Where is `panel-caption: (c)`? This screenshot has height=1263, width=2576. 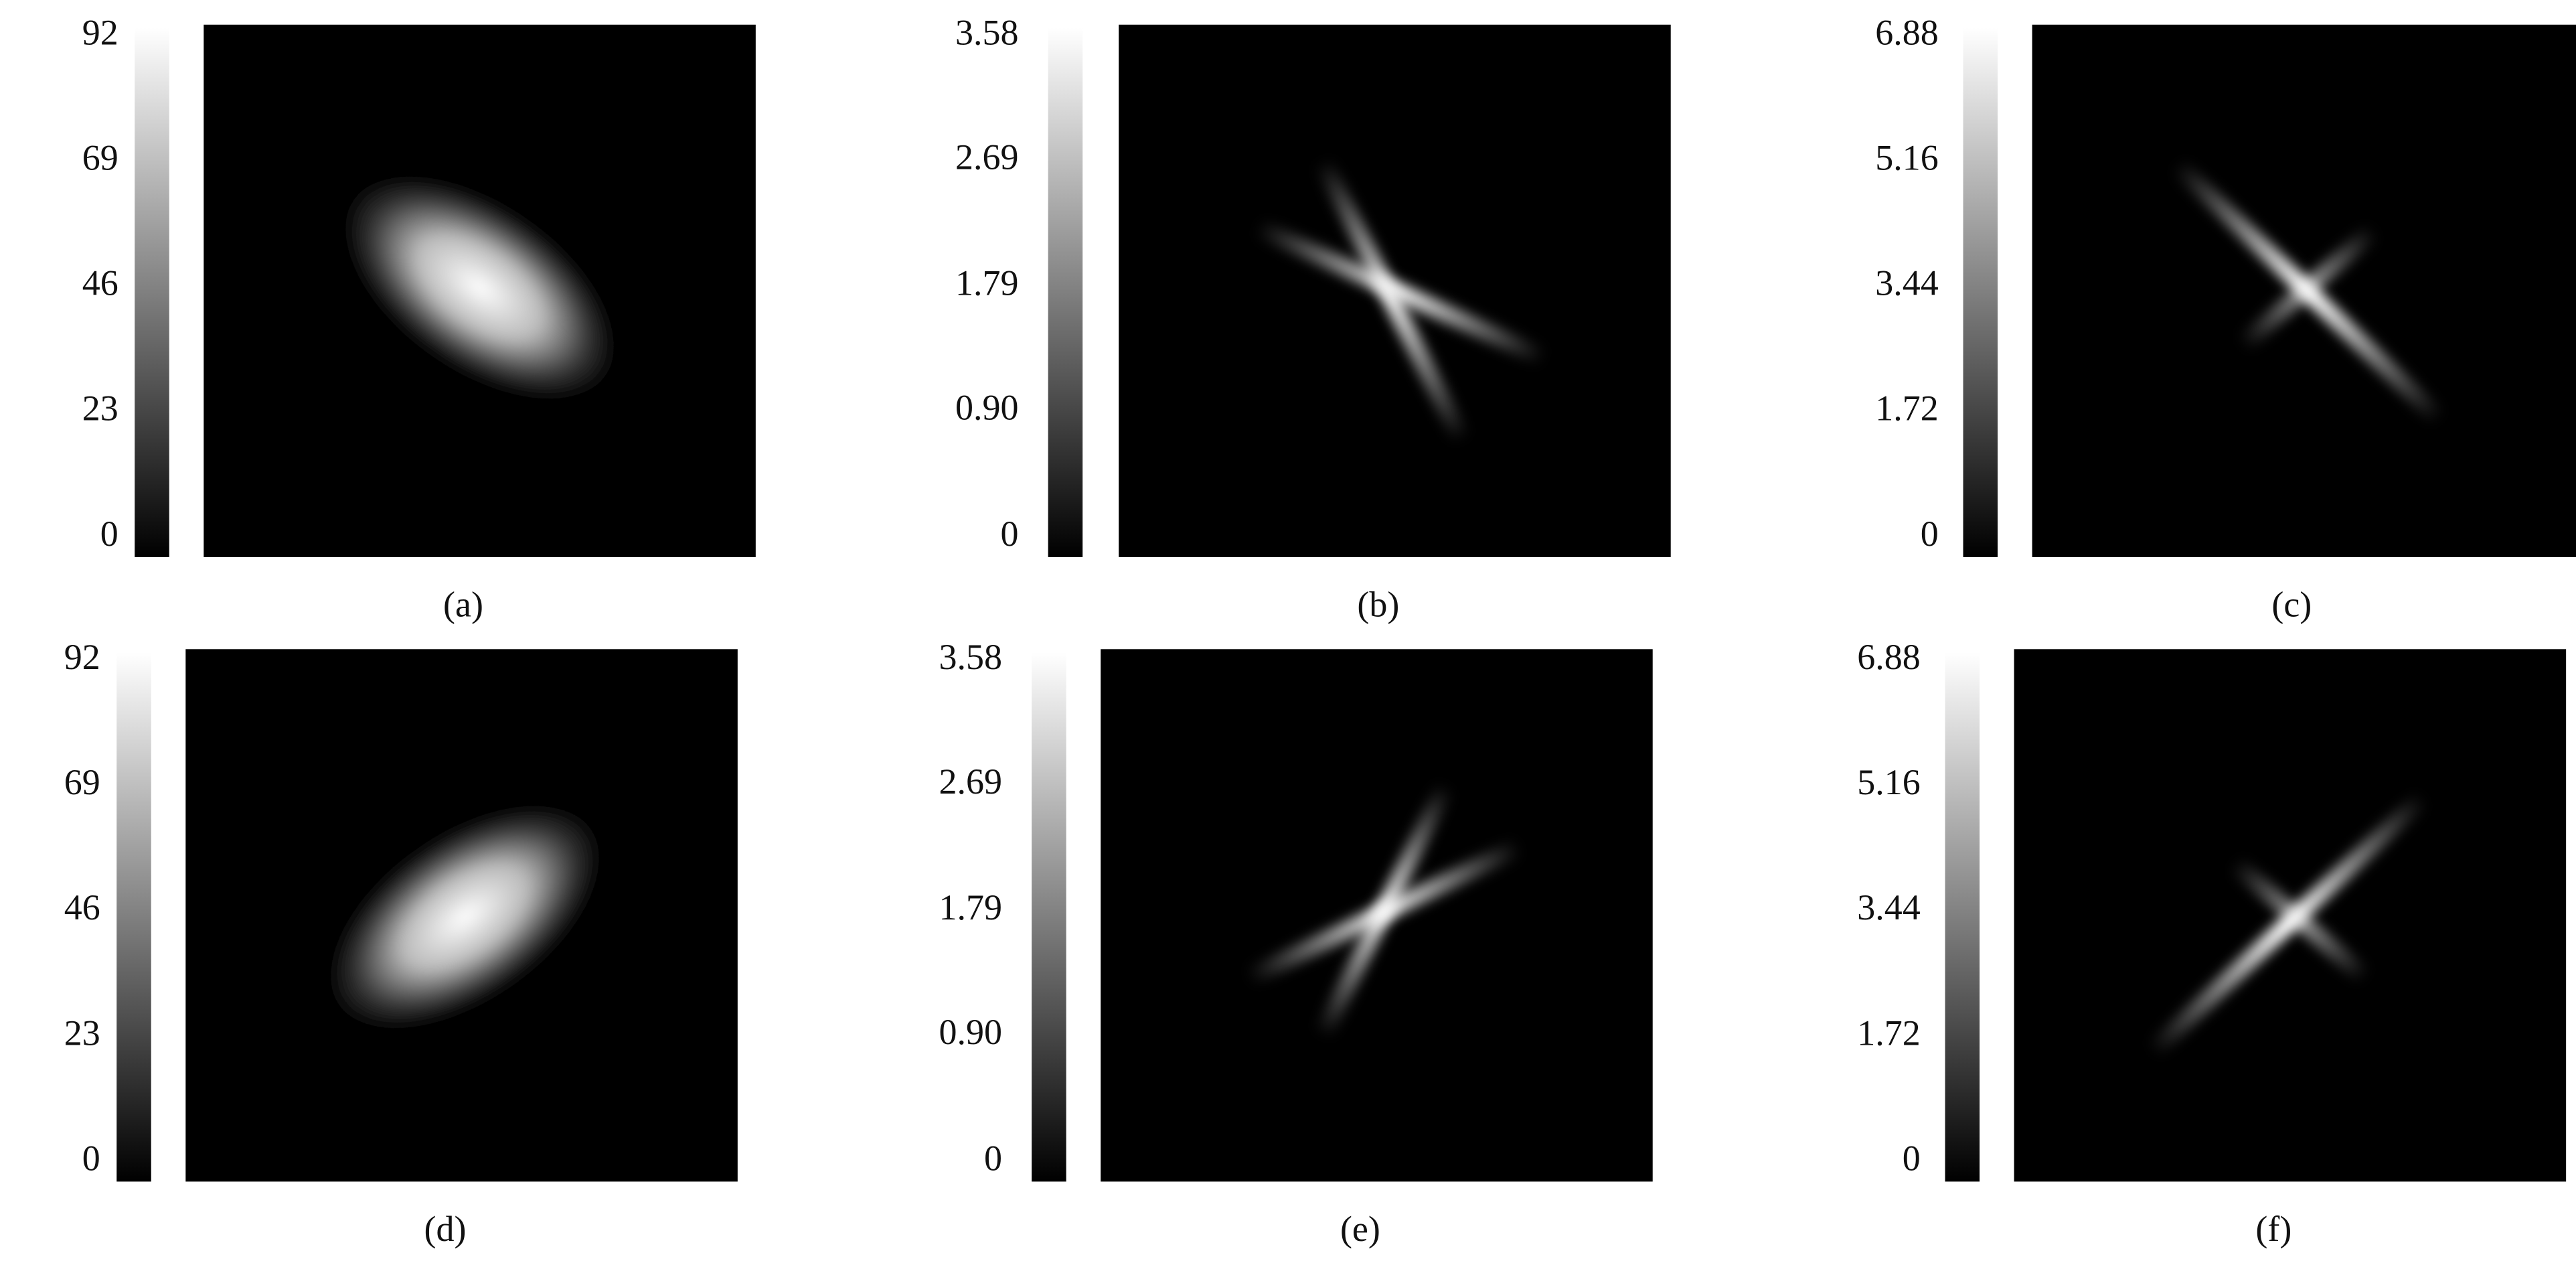 panel-caption: (c) is located at coordinates (2292, 604).